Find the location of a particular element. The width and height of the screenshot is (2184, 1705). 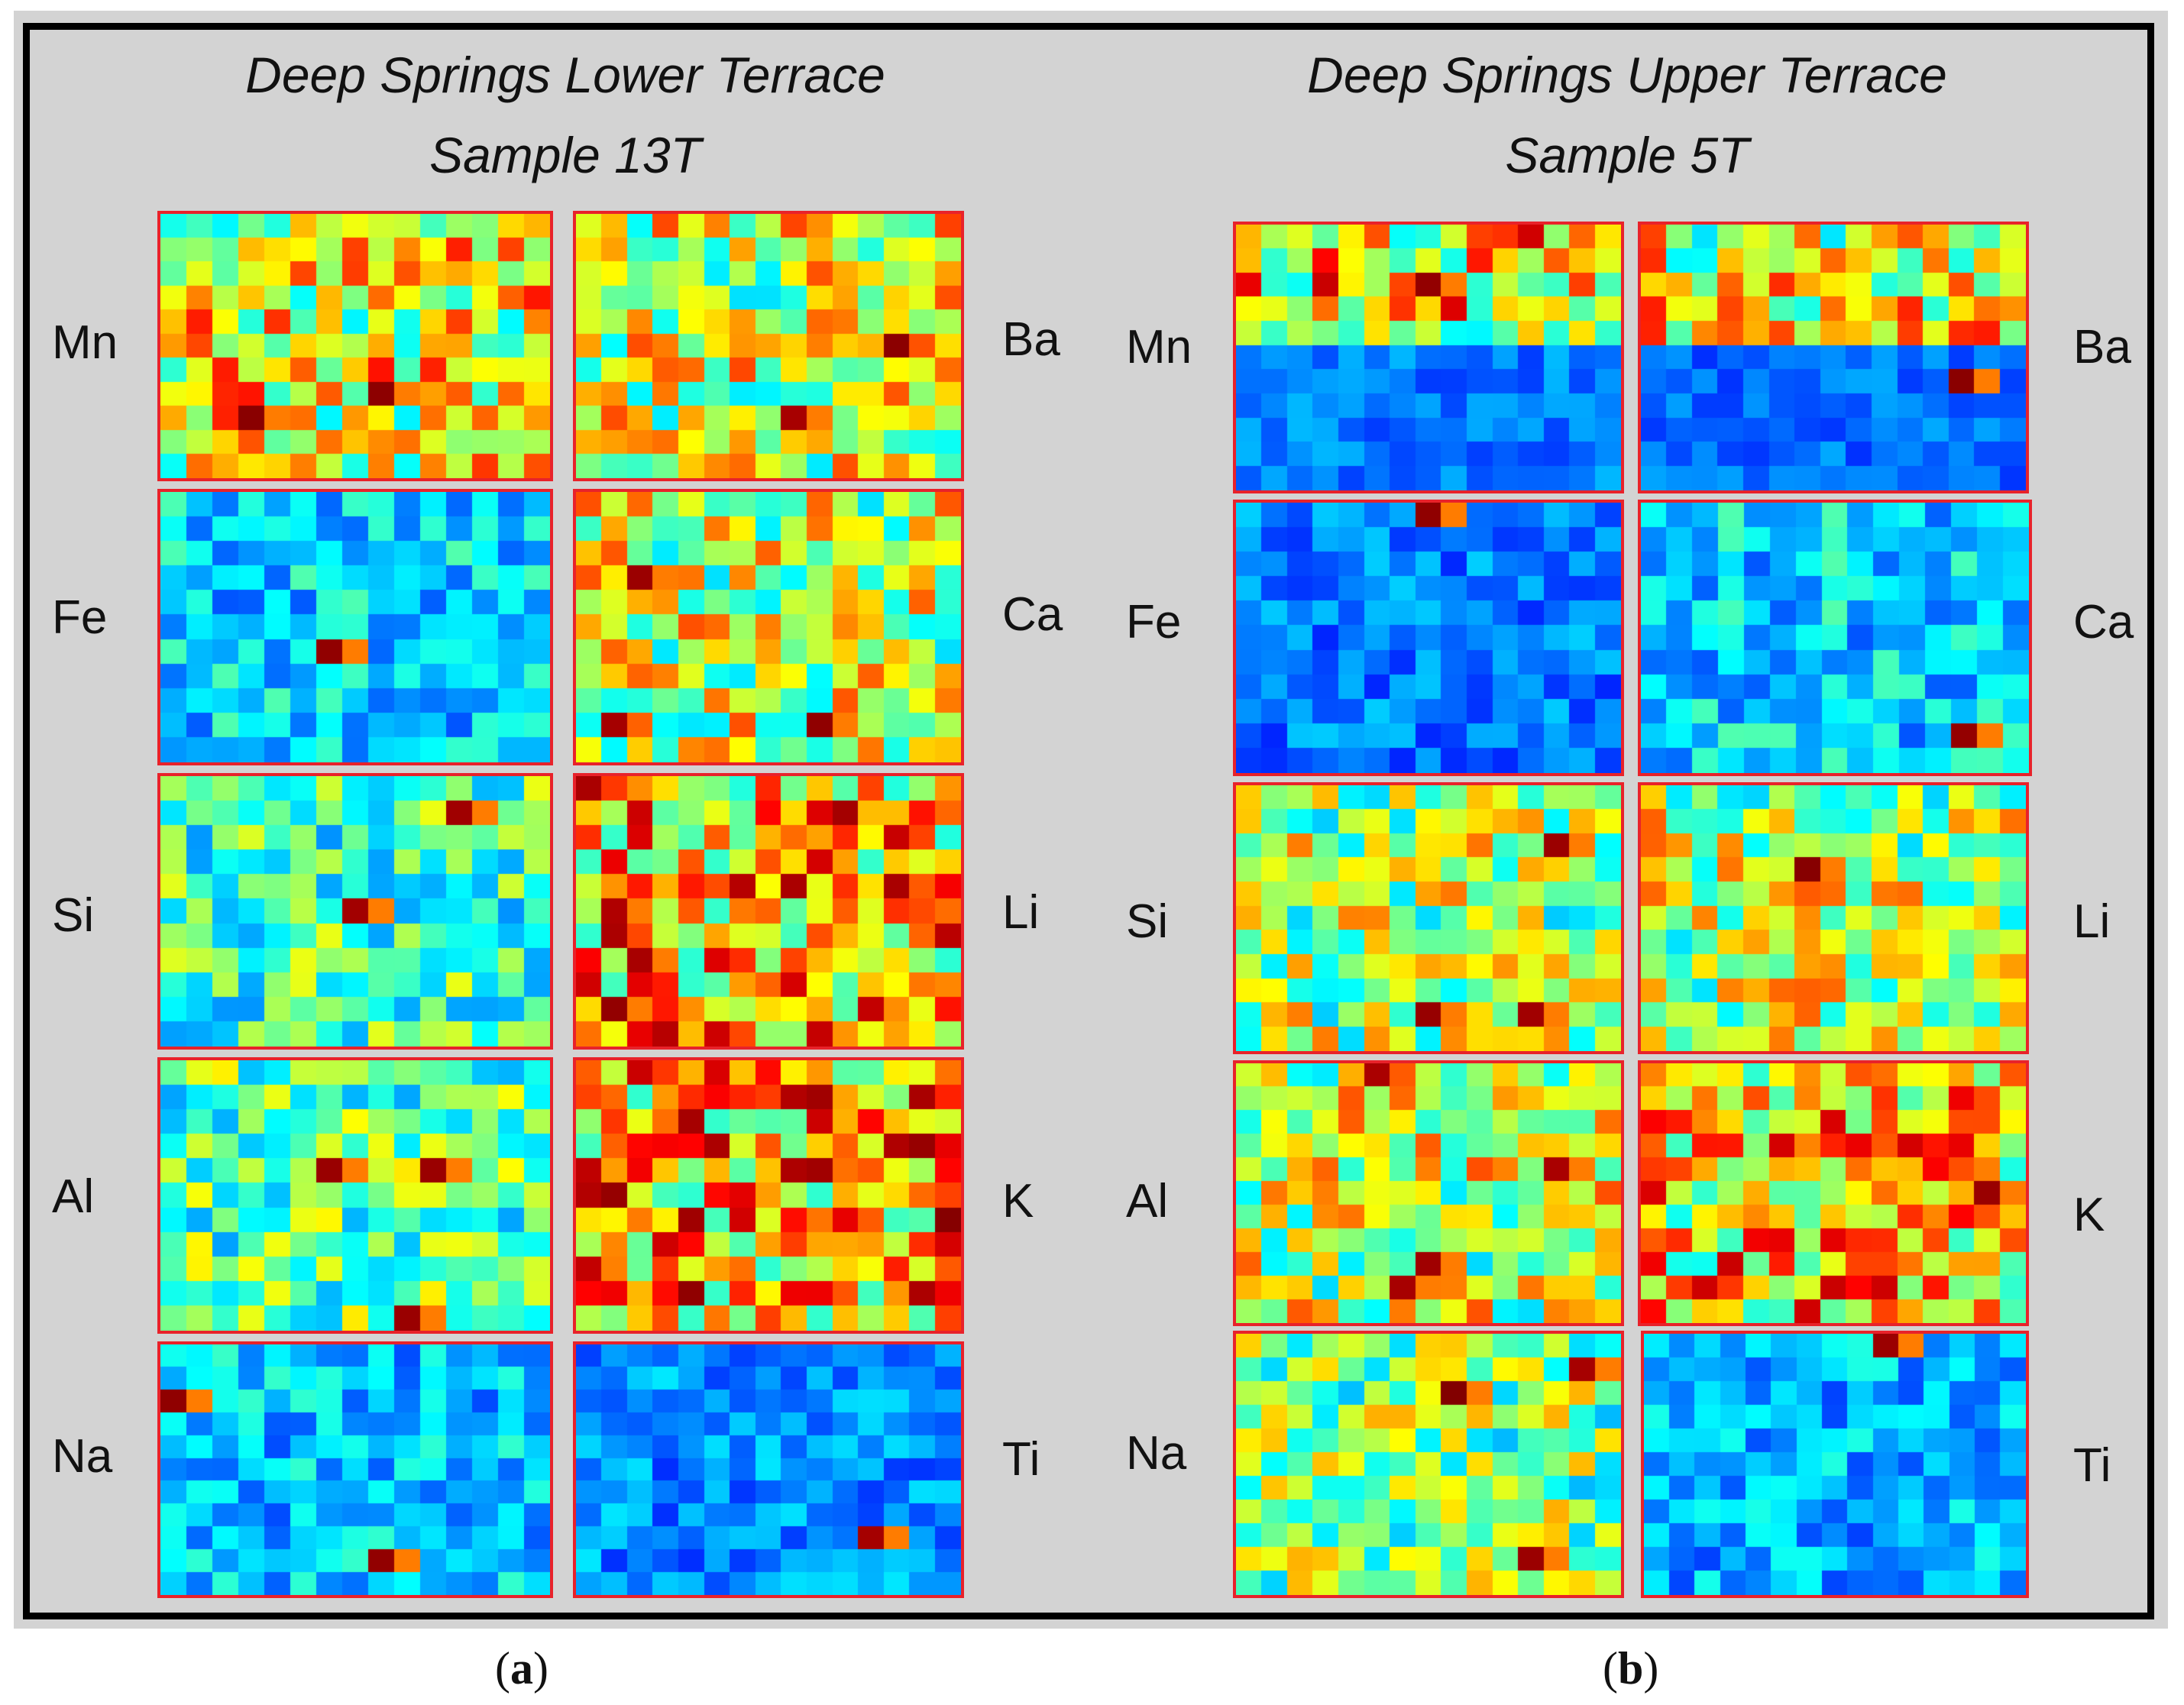

caption-b: (b) is located at coordinates (1631, 1668).